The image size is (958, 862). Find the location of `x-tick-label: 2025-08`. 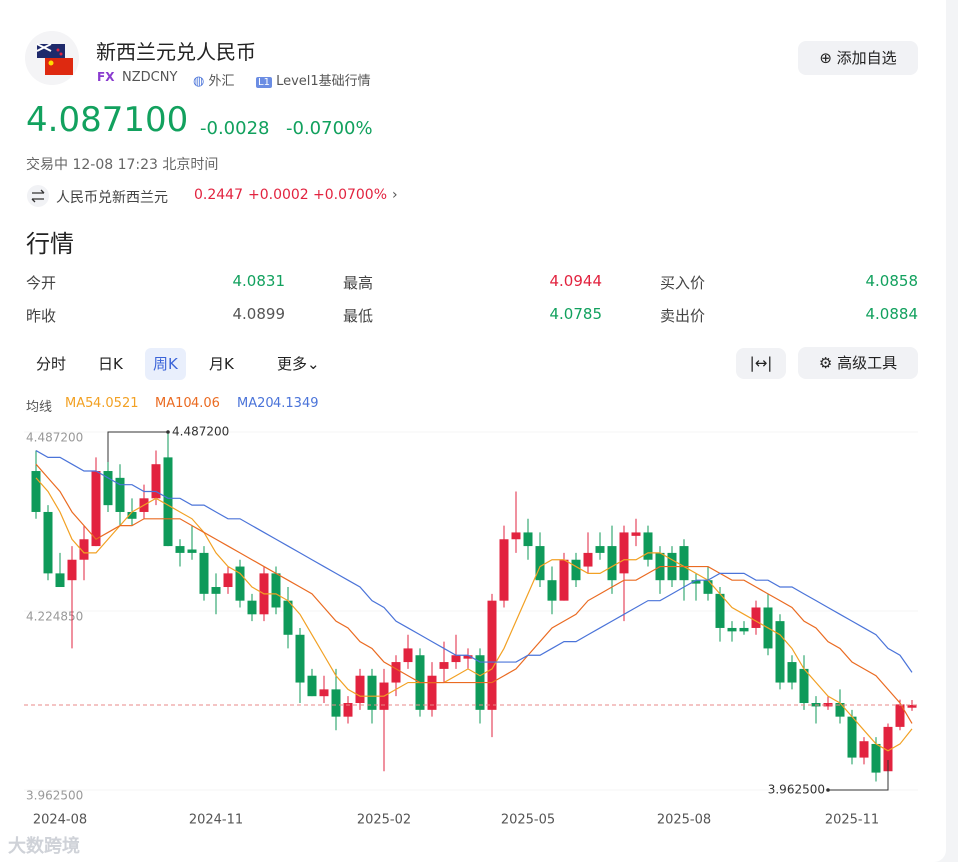

x-tick-label: 2025-08 is located at coordinates (684, 820).